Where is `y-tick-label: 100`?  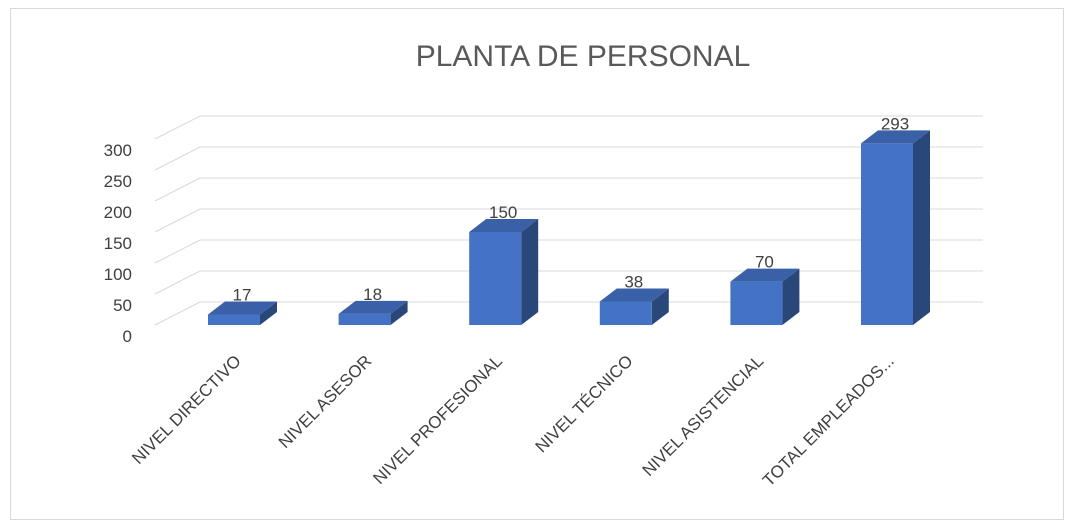 y-tick-label: 100 is located at coordinates (118, 274).